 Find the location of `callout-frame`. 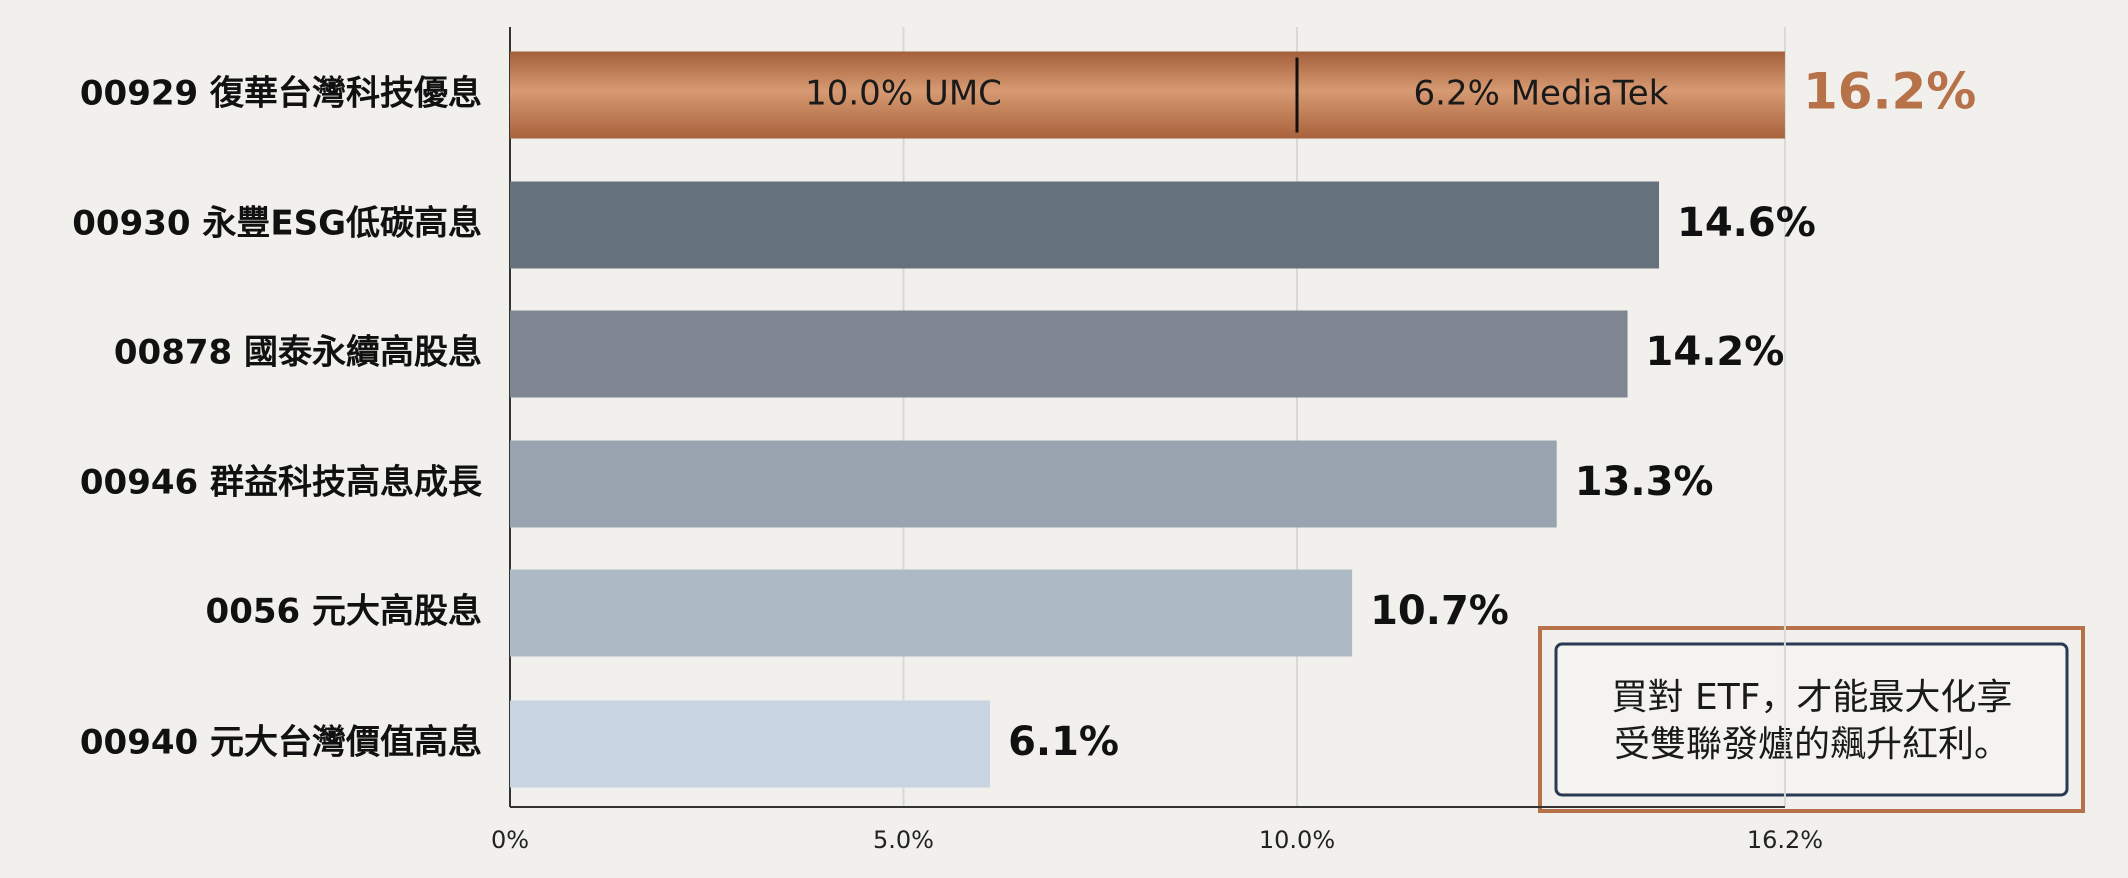

callout-frame is located at coordinates (1811, 719).